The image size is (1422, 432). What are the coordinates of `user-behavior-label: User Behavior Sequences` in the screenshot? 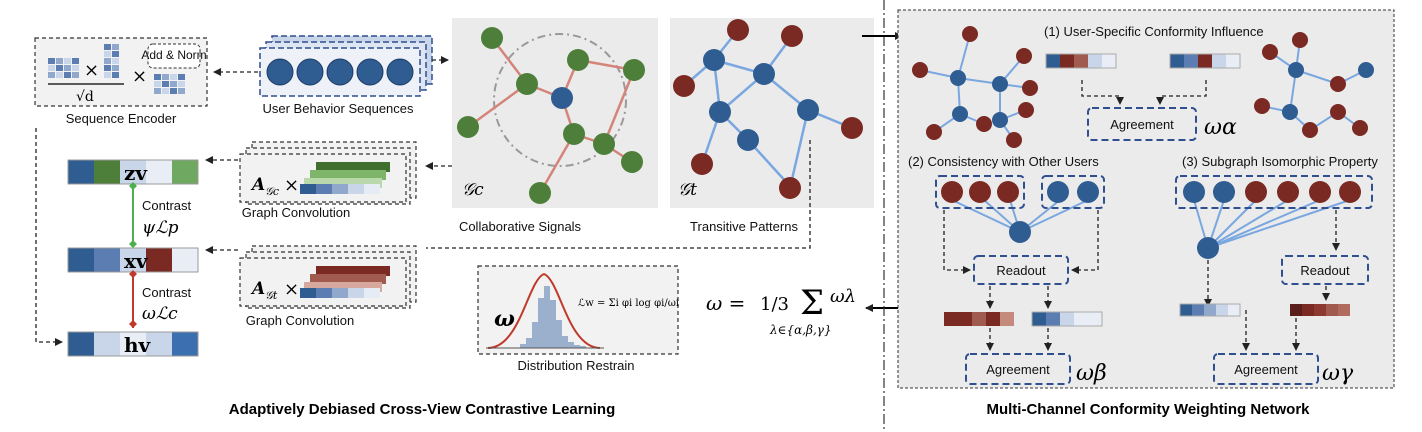 It's located at (338, 108).